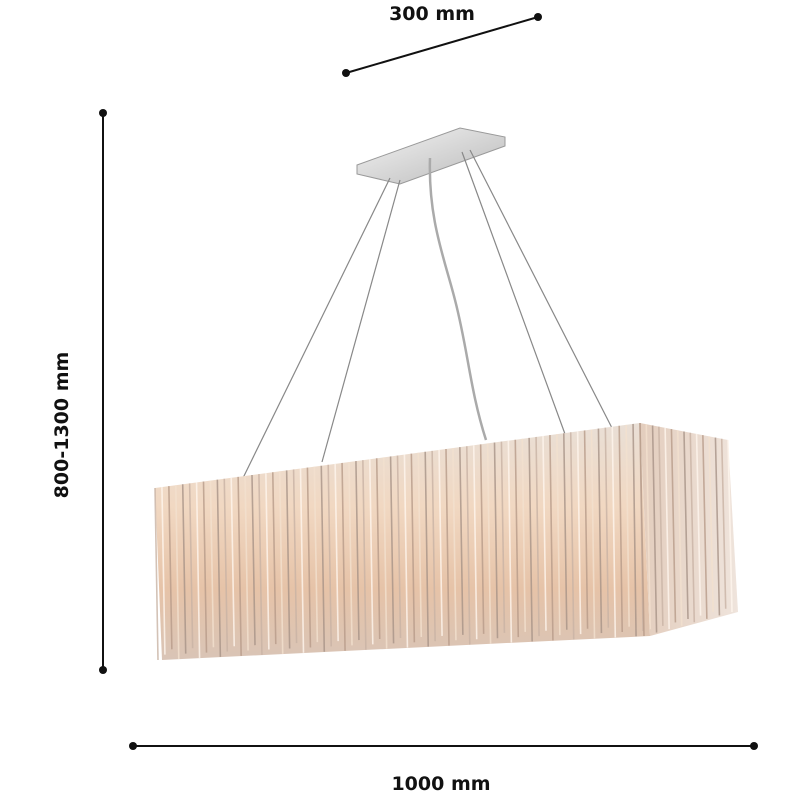 The height and width of the screenshot is (804, 800). What do you see at coordinates (62, 425) in the screenshot?
I see `height-label: 800-1300 mm` at bounding box center [62, 425].